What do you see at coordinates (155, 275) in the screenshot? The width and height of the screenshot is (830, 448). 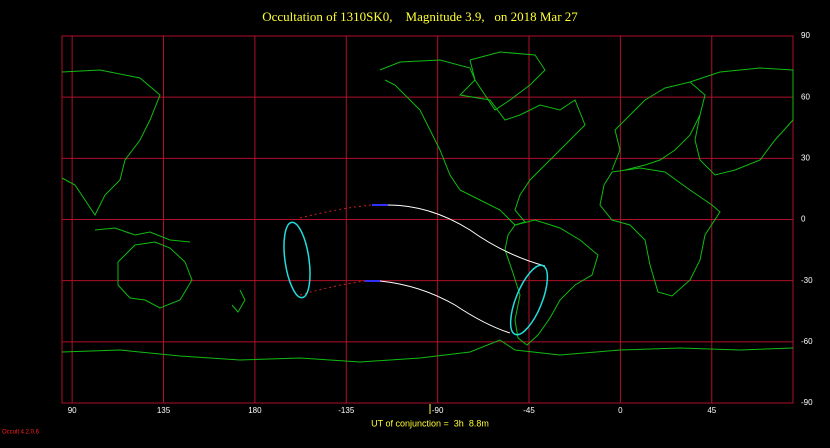 I see `coast-australia` at bounding box center [155, 275].